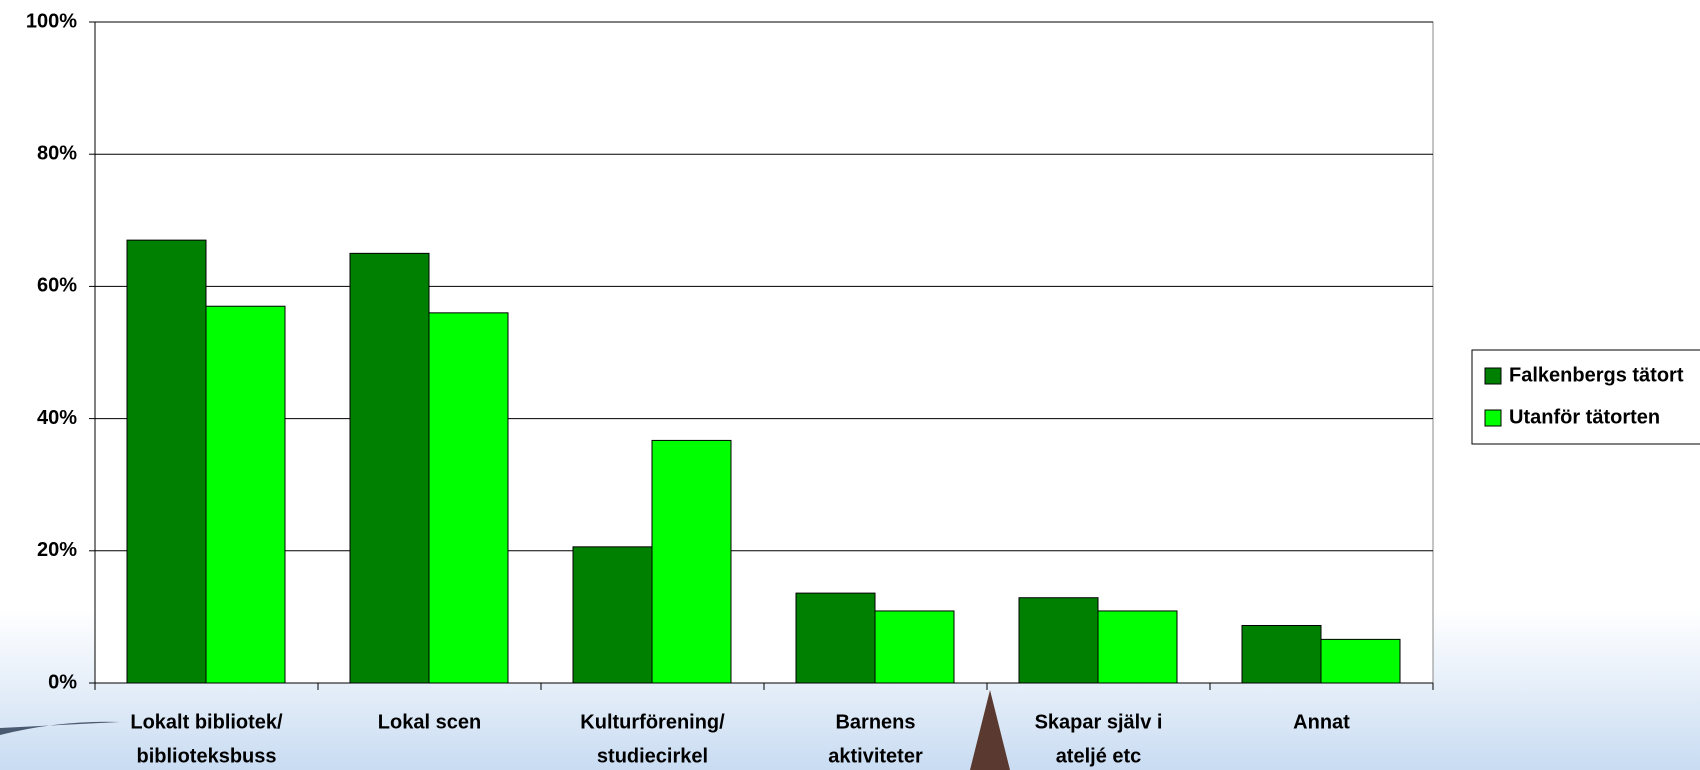  Describe the element at coordinates (206, 756) in the screenshot. I see `x-tick-label: biblioteksbuss` at that location.